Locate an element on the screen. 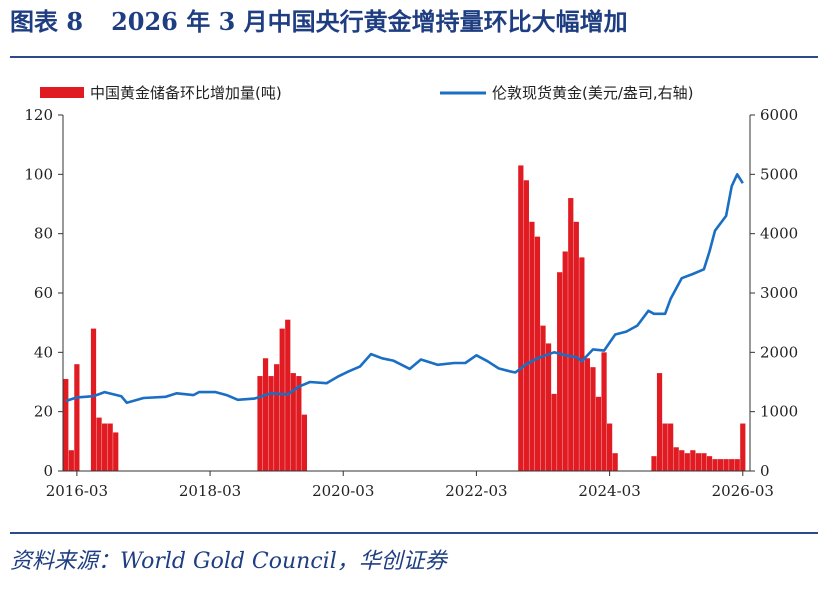 This screenshot has width=830, height=592. figure-title-text: 2026 年 3 月中国央行黄金增持量环比大幅增加 is located at coordinates (369, 21).